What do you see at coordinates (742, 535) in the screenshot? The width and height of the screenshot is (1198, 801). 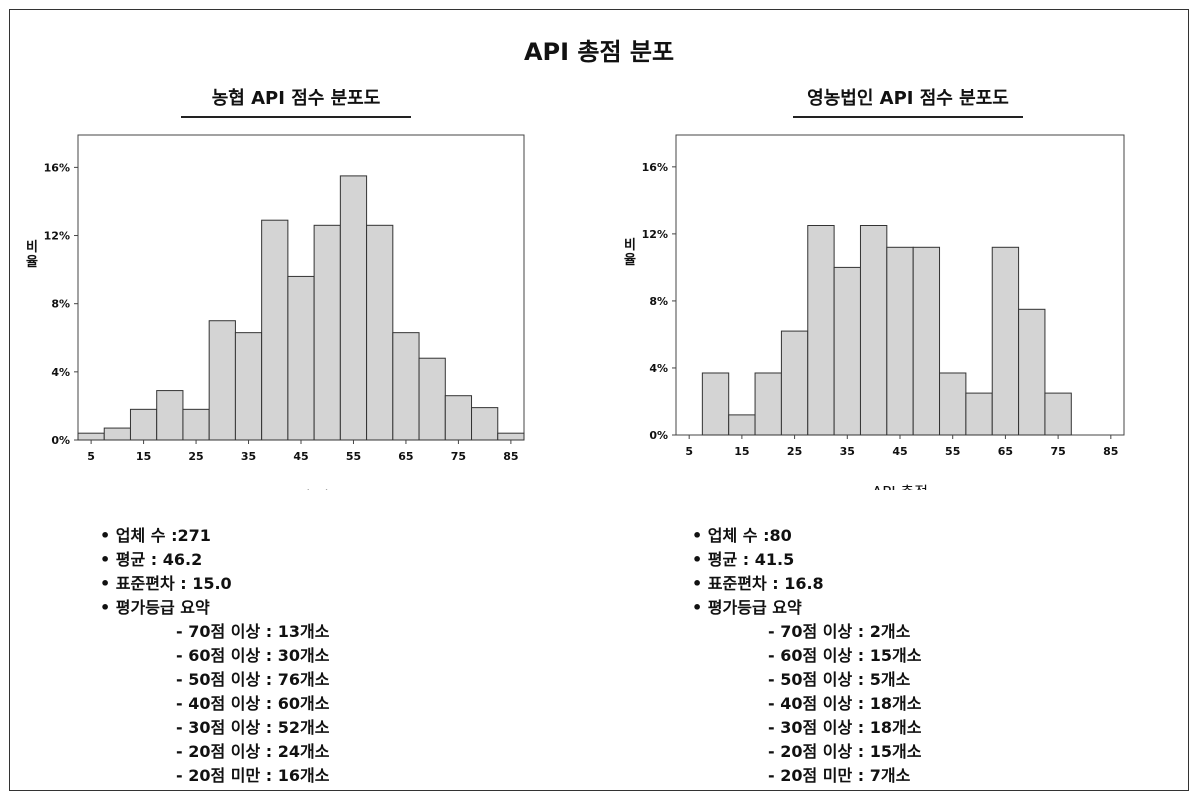 I see `stat-count-farm: • 업체 수 :80` at bounding box center [742, 535].